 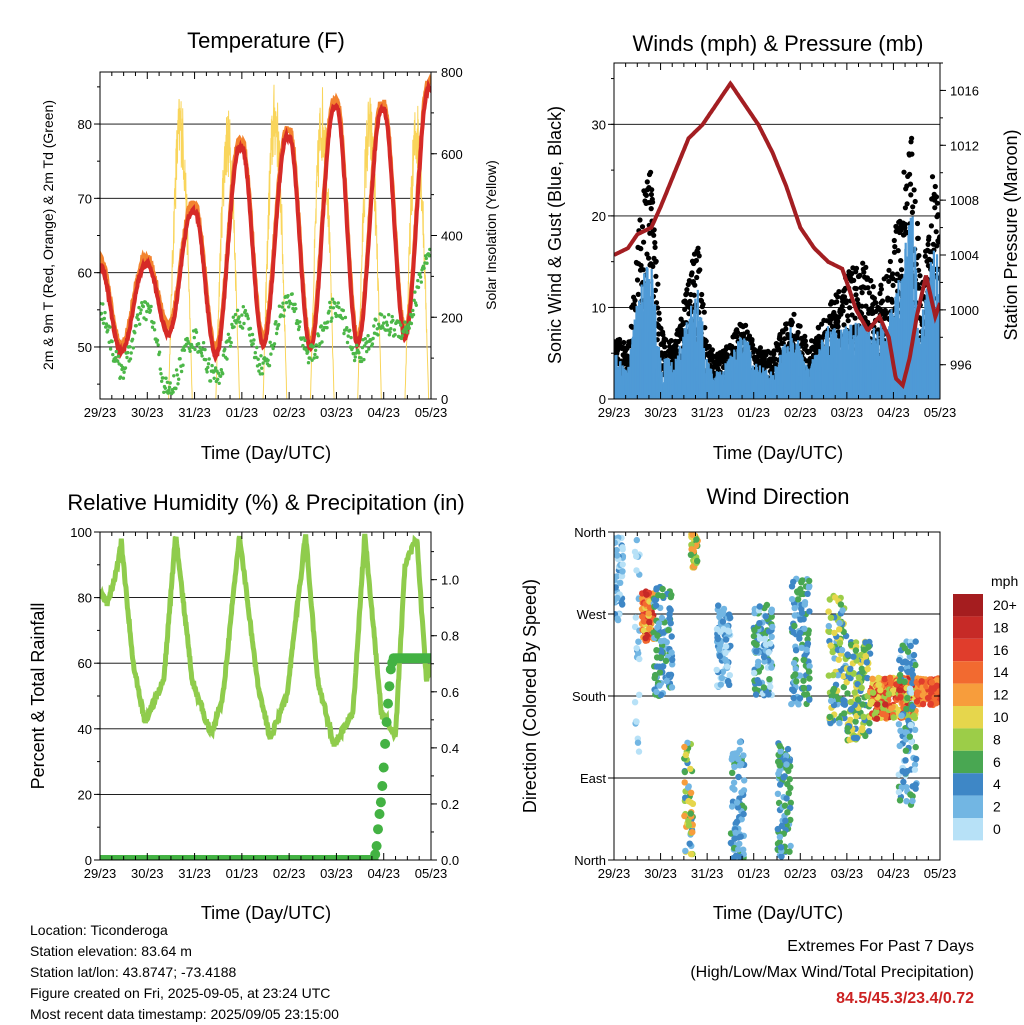 What do you see at coordinates (85, 729) in the screenshot?
I see `humidity-ytick-label: 40` at bounding box center [85, 729].